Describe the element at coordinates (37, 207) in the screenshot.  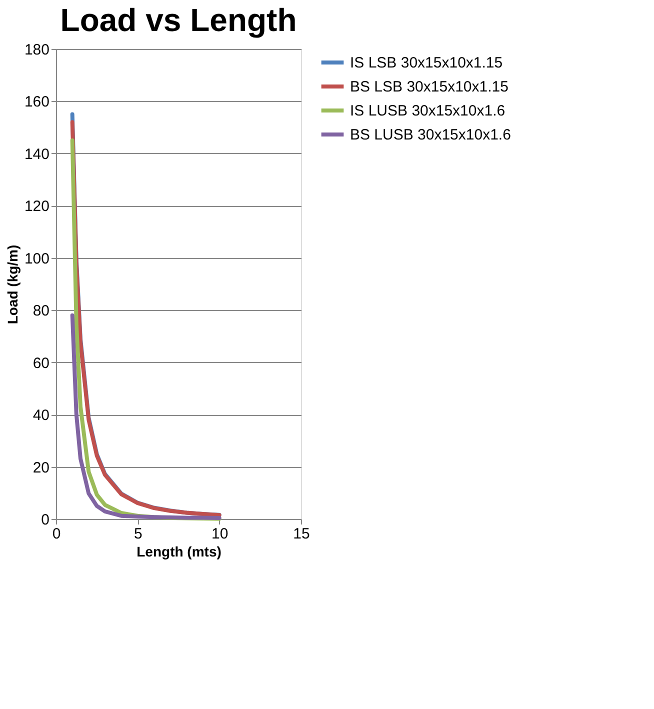
I see `y-tick-label: 120` at that location.